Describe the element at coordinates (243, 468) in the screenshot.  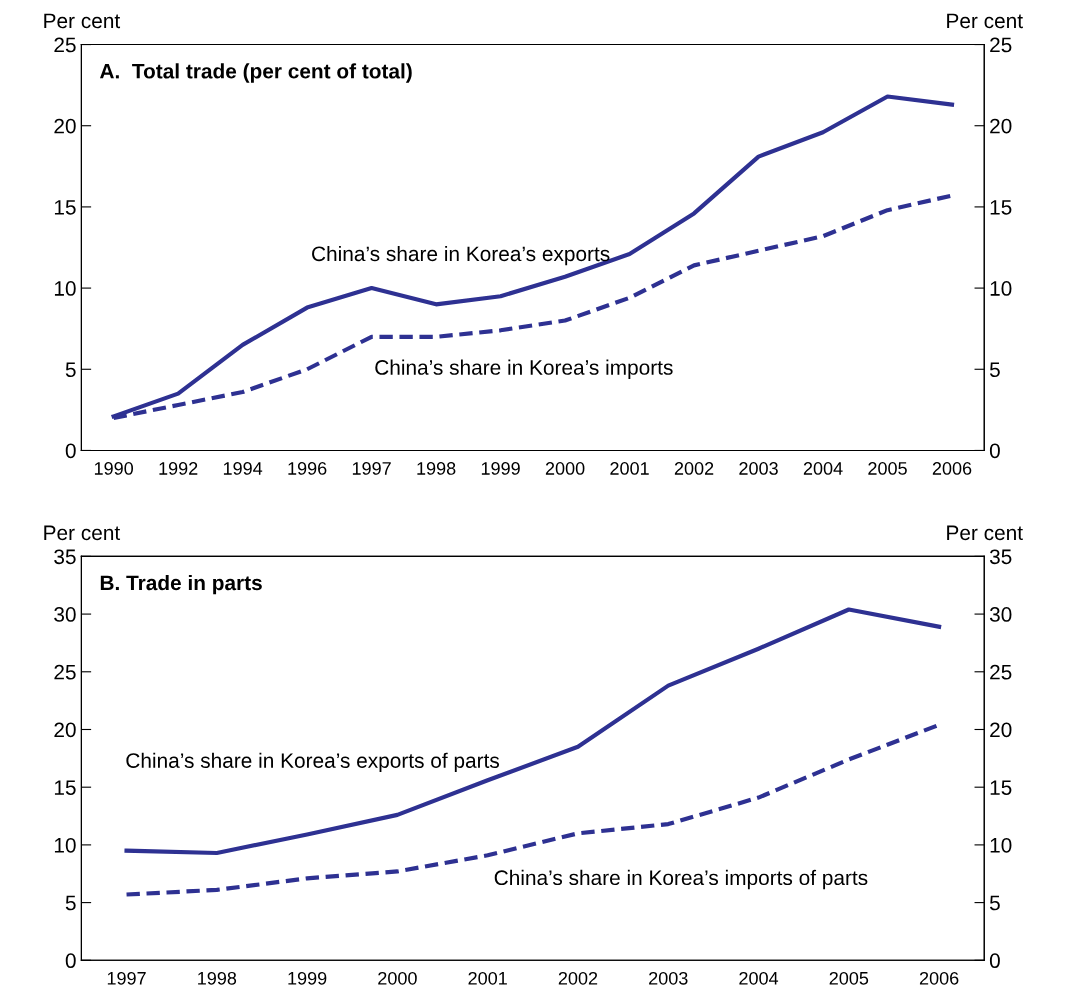
I see `x-tick-label: 1994` at that location.